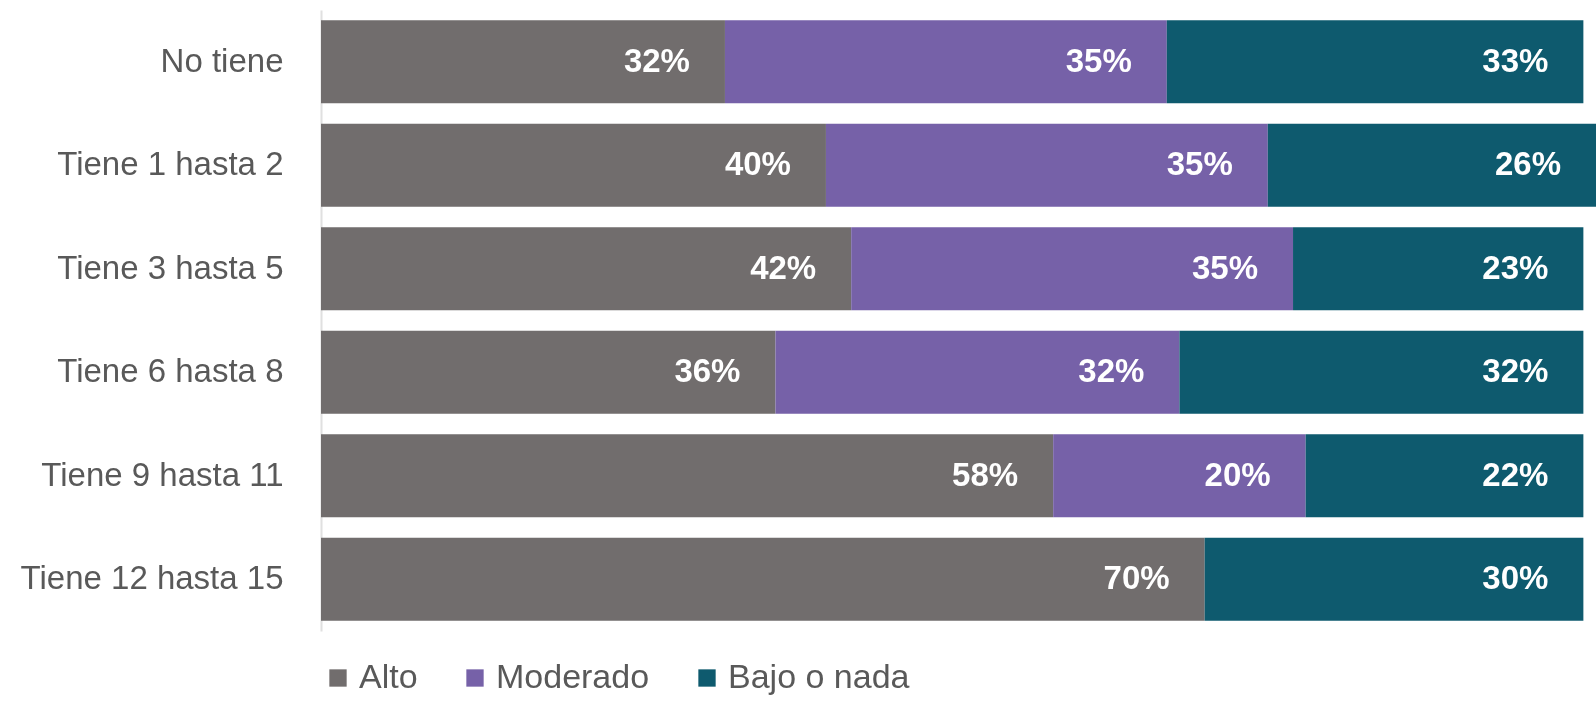 The width and height of the screenshot is (1596, 705). What do you see at coordinates (573, 676) in the screenshot?
I see `legend-label: Moderado` at bounding box center [573, 676].